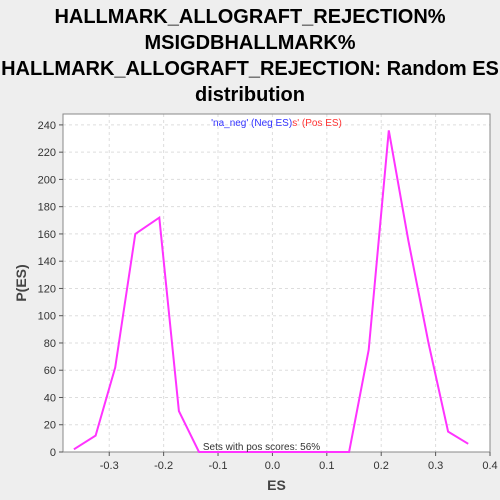 The image size is (500, 500). I want to click on y-tick-label: 200, so click(47, 180).